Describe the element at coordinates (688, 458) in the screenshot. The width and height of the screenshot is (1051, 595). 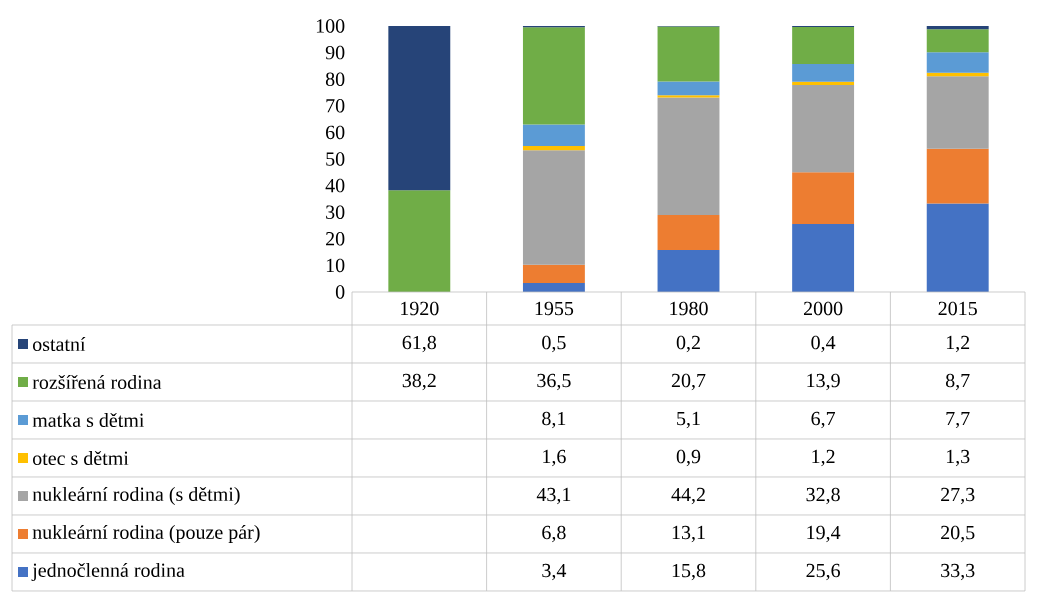
I see `data-label: 0,9` at that location.